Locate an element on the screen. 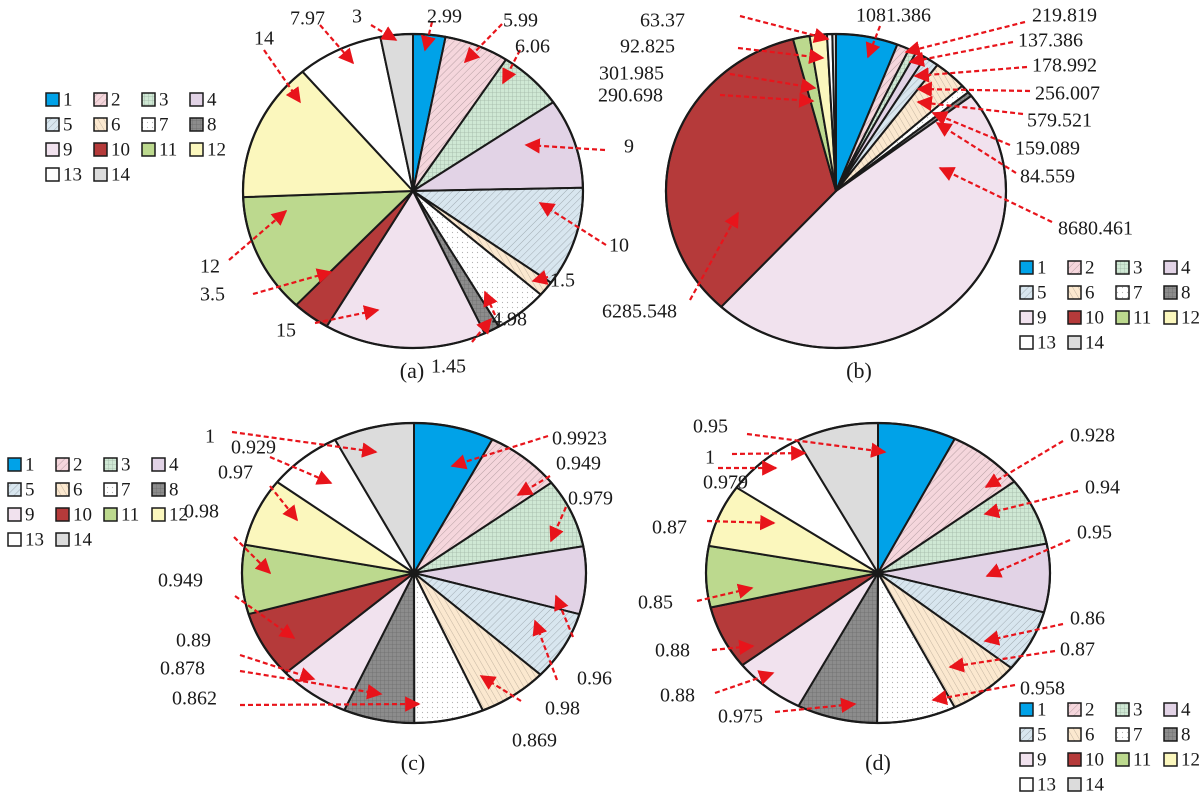 The height and width of the screenshot is (801, 1200). data-label: 0.89 is located at coordinates (193, 641).